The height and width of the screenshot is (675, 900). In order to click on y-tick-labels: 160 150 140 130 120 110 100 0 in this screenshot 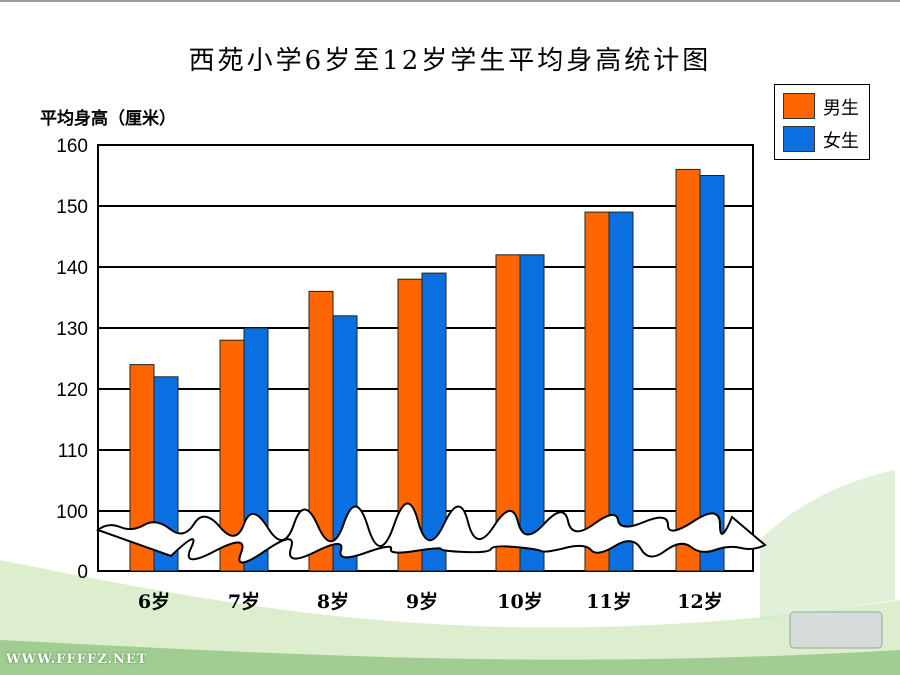, I will do `click(72, 359)`.